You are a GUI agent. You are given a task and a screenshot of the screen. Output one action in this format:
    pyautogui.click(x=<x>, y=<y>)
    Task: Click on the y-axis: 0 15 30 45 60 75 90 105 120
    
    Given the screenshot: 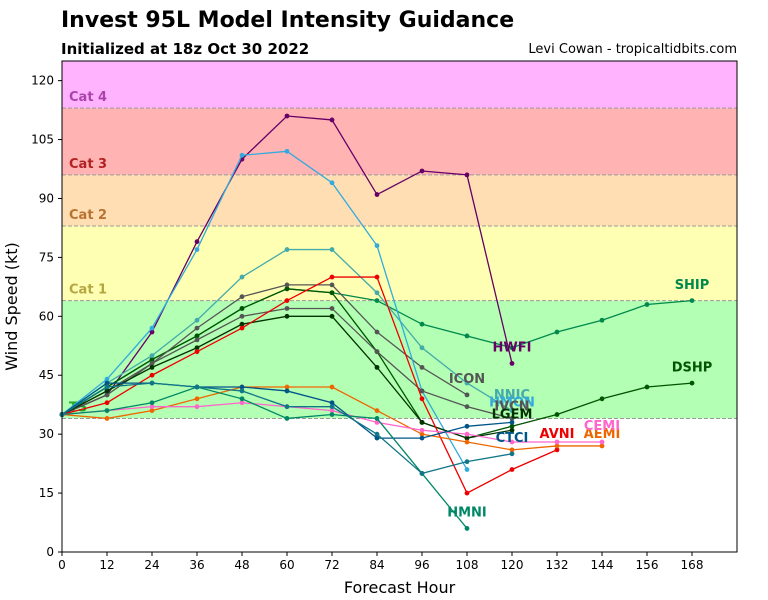 What is the action you would take?
    pyautogui.click(x=46, y=316)
    